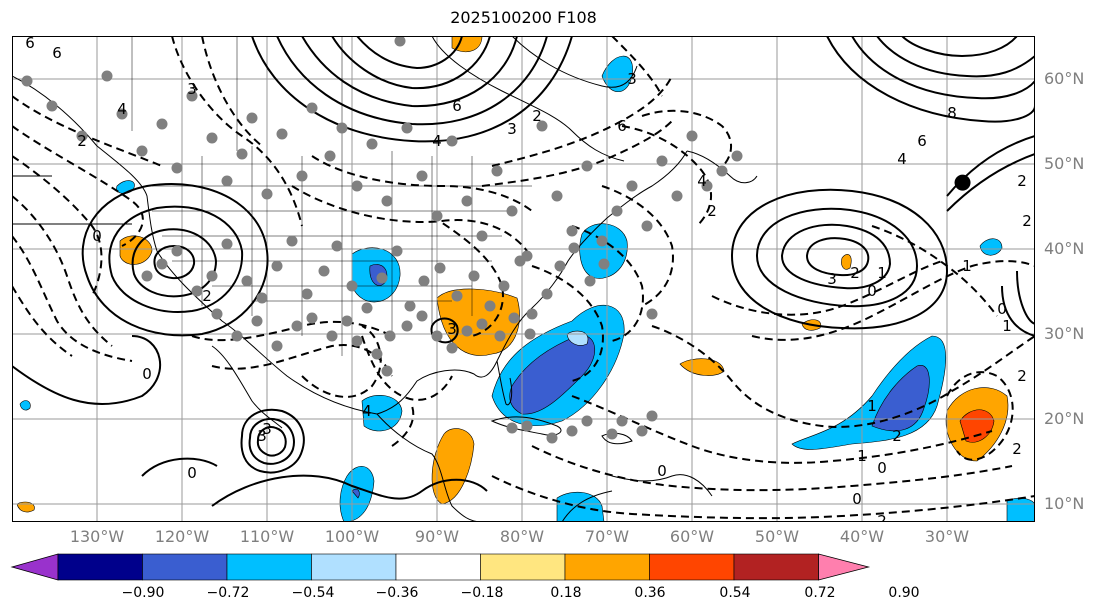 This screenshot has height=615, width=1105. What do you see at coordinates (952, 113) in the screenshot?
I see `contour-label: 8` at bounding box center [952, 113].